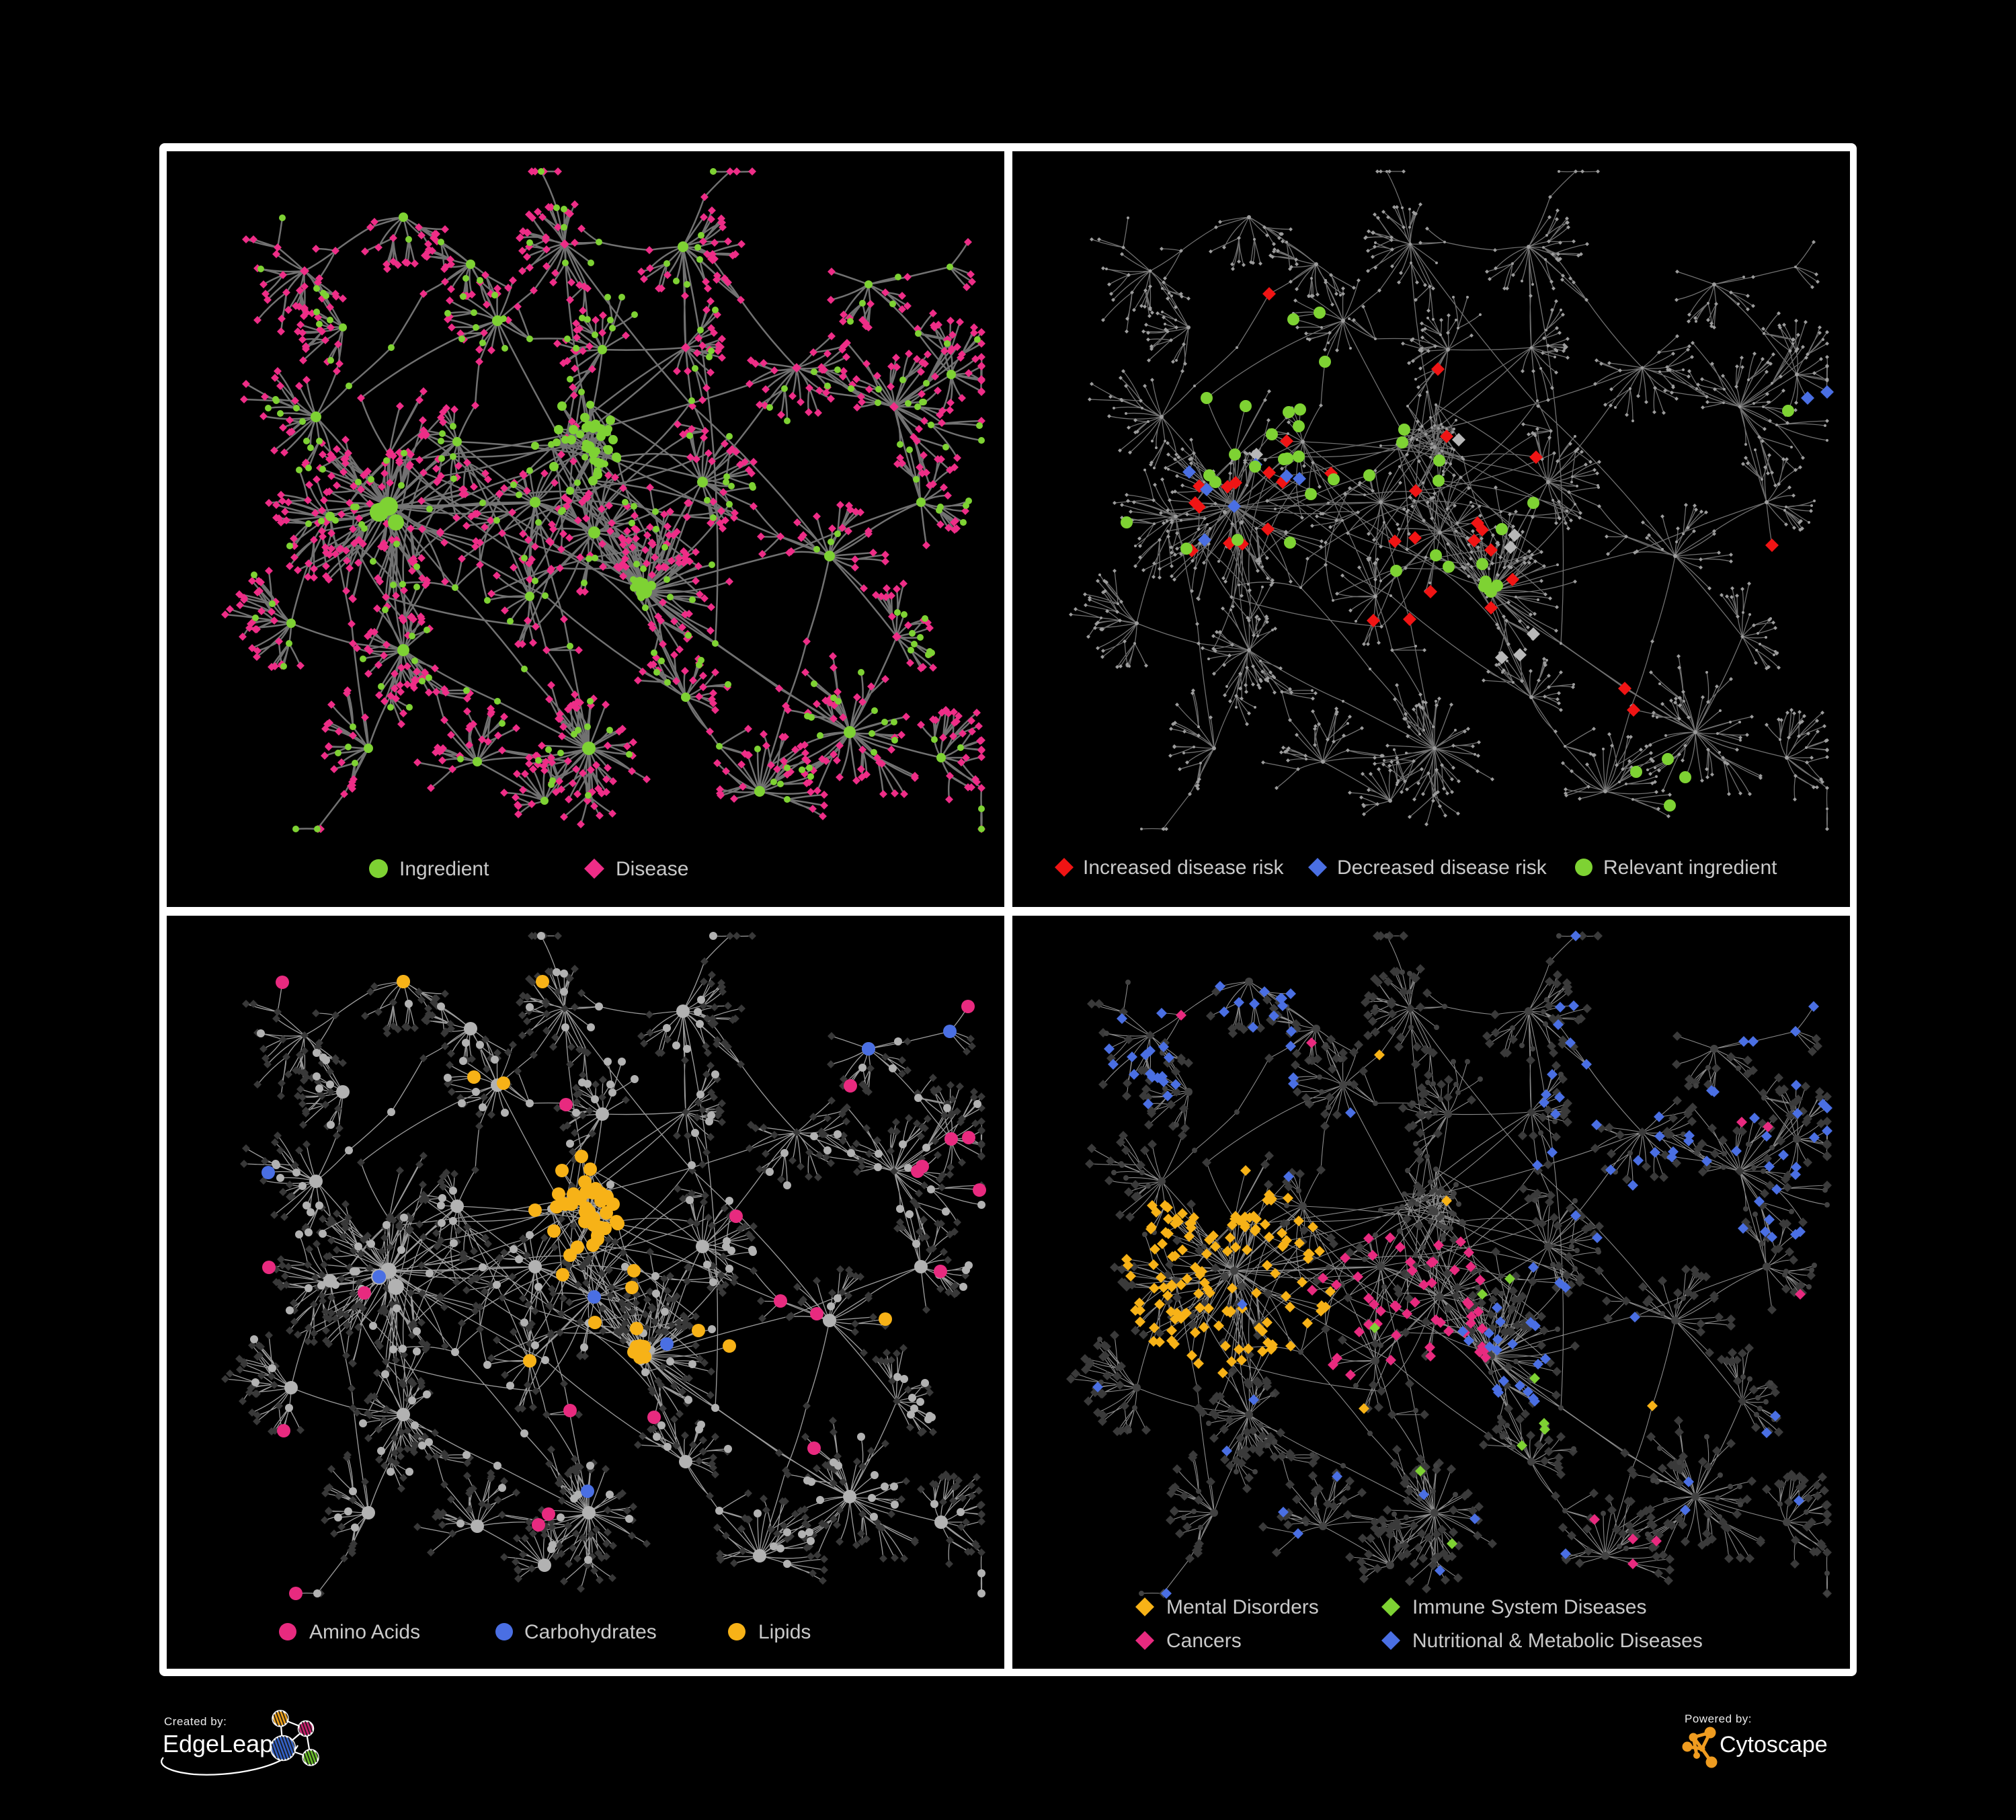  I want to click on svg-text: Cancers, so click(1204, 1641).